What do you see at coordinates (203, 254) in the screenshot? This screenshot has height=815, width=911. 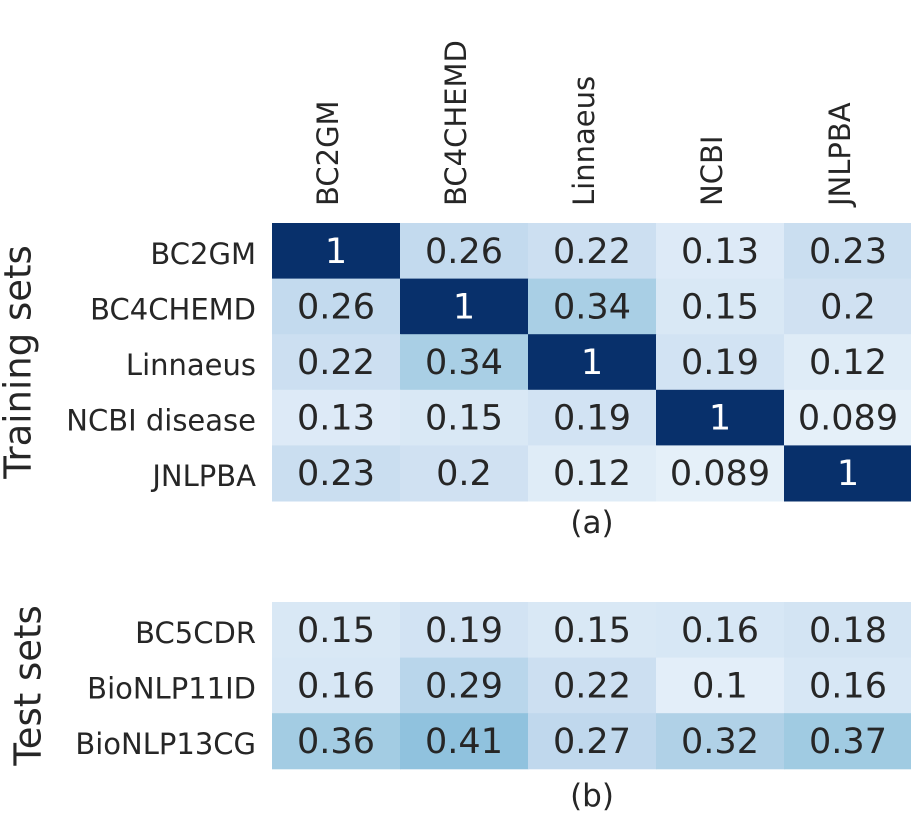 I see `row-tick-label: BC2GM` at bounding box center [203, 254].